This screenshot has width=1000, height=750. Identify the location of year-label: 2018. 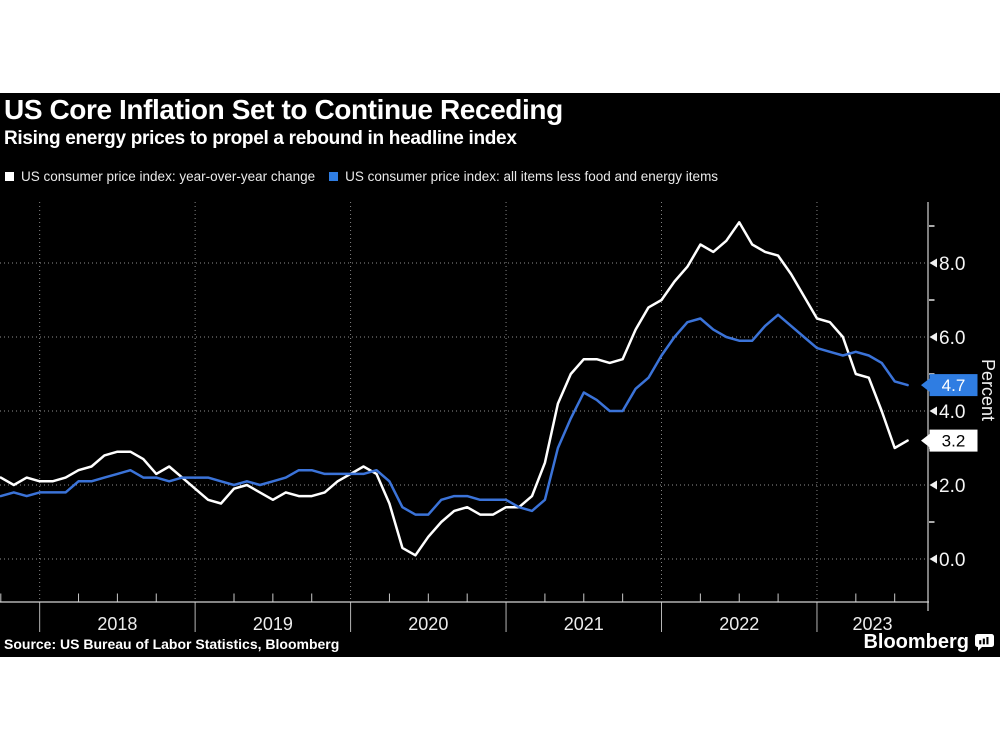
(117, 624).